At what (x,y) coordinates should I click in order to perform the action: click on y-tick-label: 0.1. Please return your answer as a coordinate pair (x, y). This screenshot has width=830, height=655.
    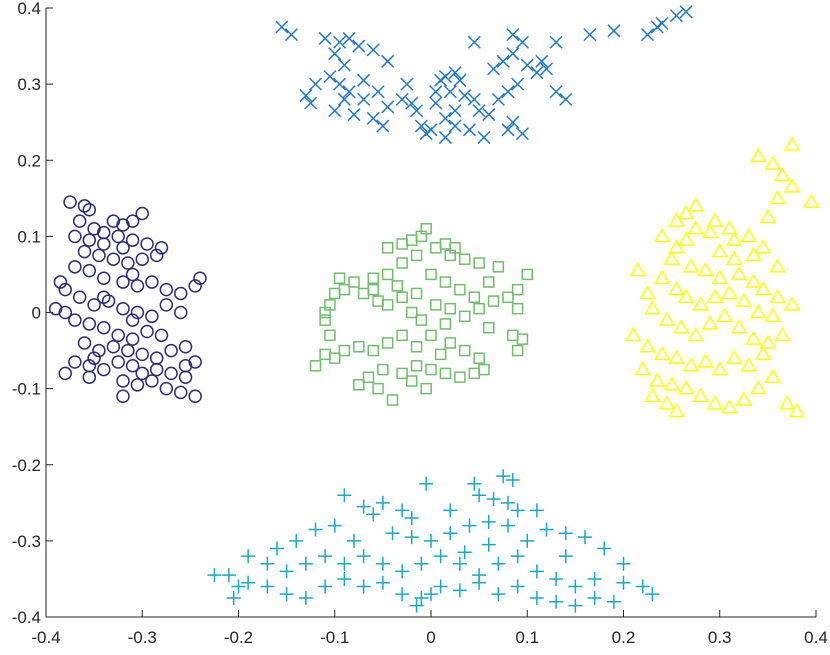
    Looking at the image, I should click on (29, 236).